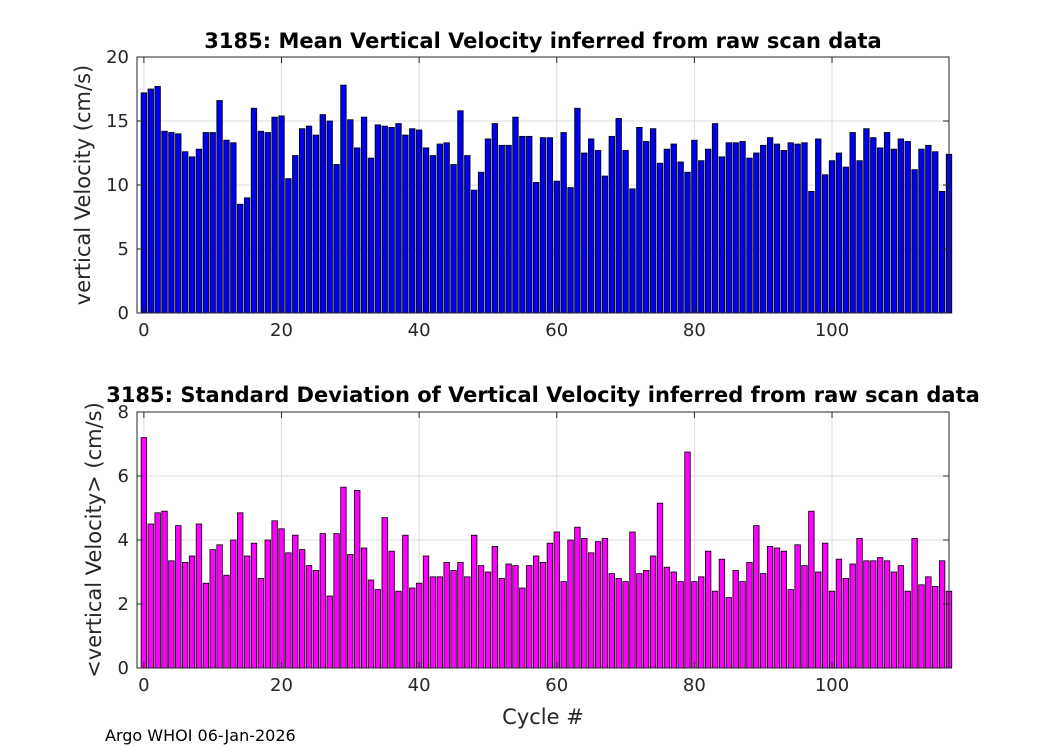 The width and height of the screenshot is (1050, 750). Describe the element at coordinates (281, 330) in the screenshot. I see `x-tick-label: 20` at that location.